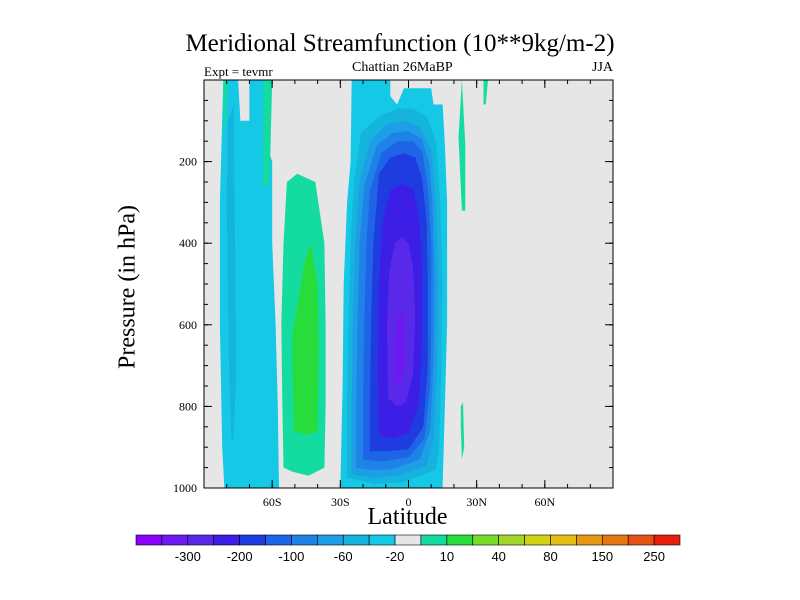  What do you see at coordinates (476, 502) in the screenshot?
I see `x-tick-label: 30N` at bounding box center [476, 502].